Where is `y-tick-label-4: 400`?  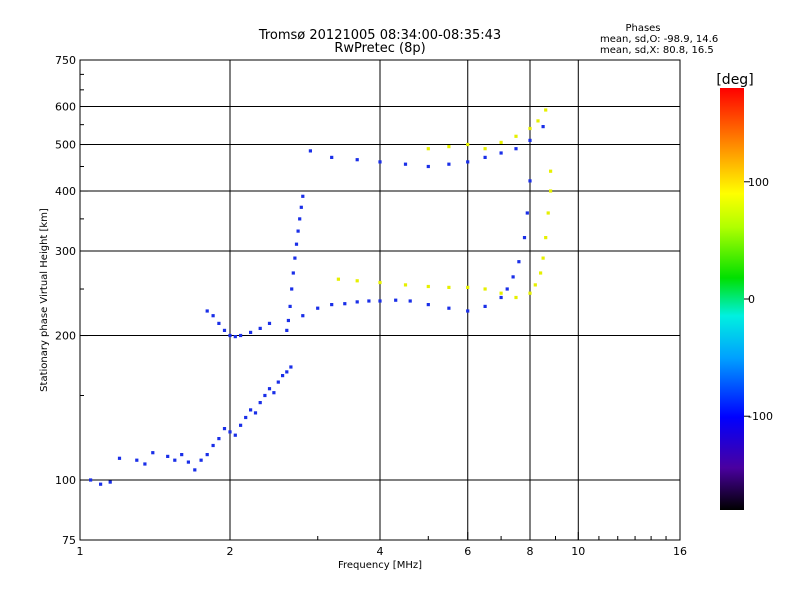
y-tick-label-4: 400 is located at coordinates (65, 191).